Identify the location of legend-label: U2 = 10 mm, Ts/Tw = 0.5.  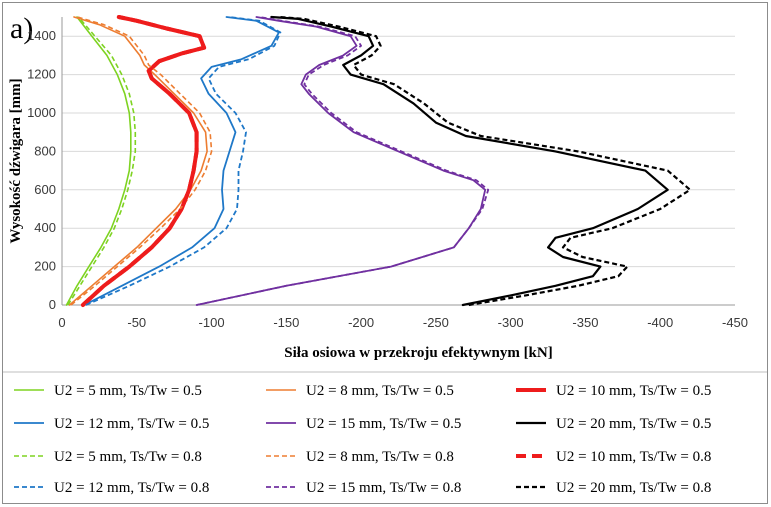
(633, 391).